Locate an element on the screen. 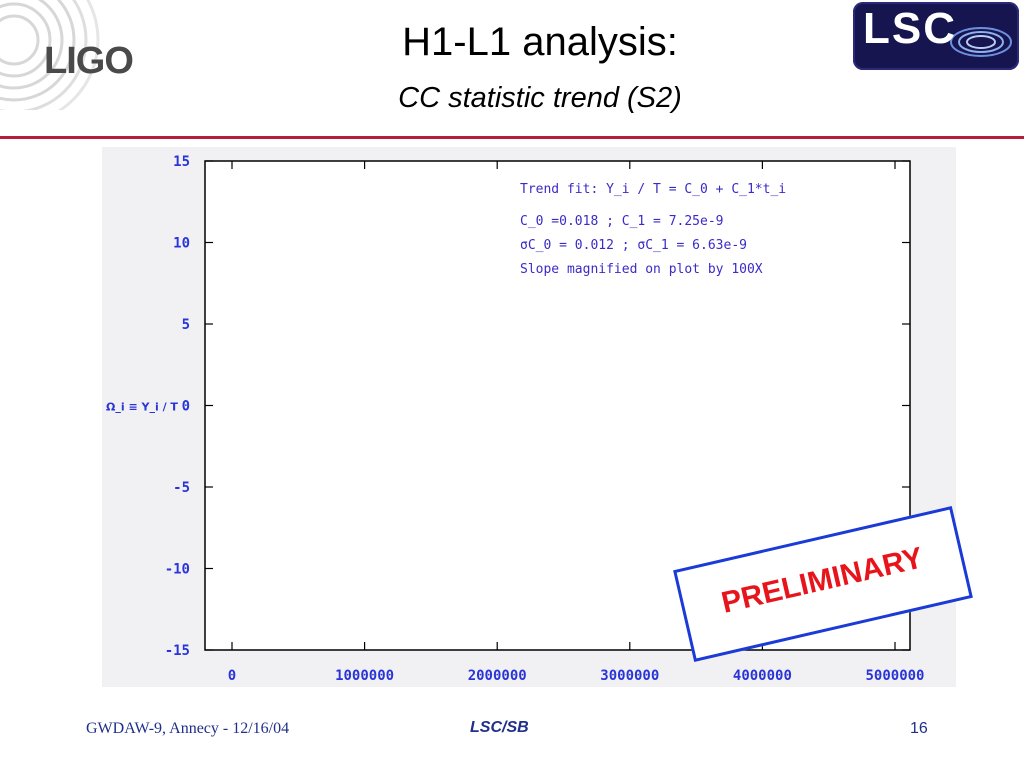  y-axis-label: Ω_i ≡ Y_i / T is located at coordinates (142, 407).